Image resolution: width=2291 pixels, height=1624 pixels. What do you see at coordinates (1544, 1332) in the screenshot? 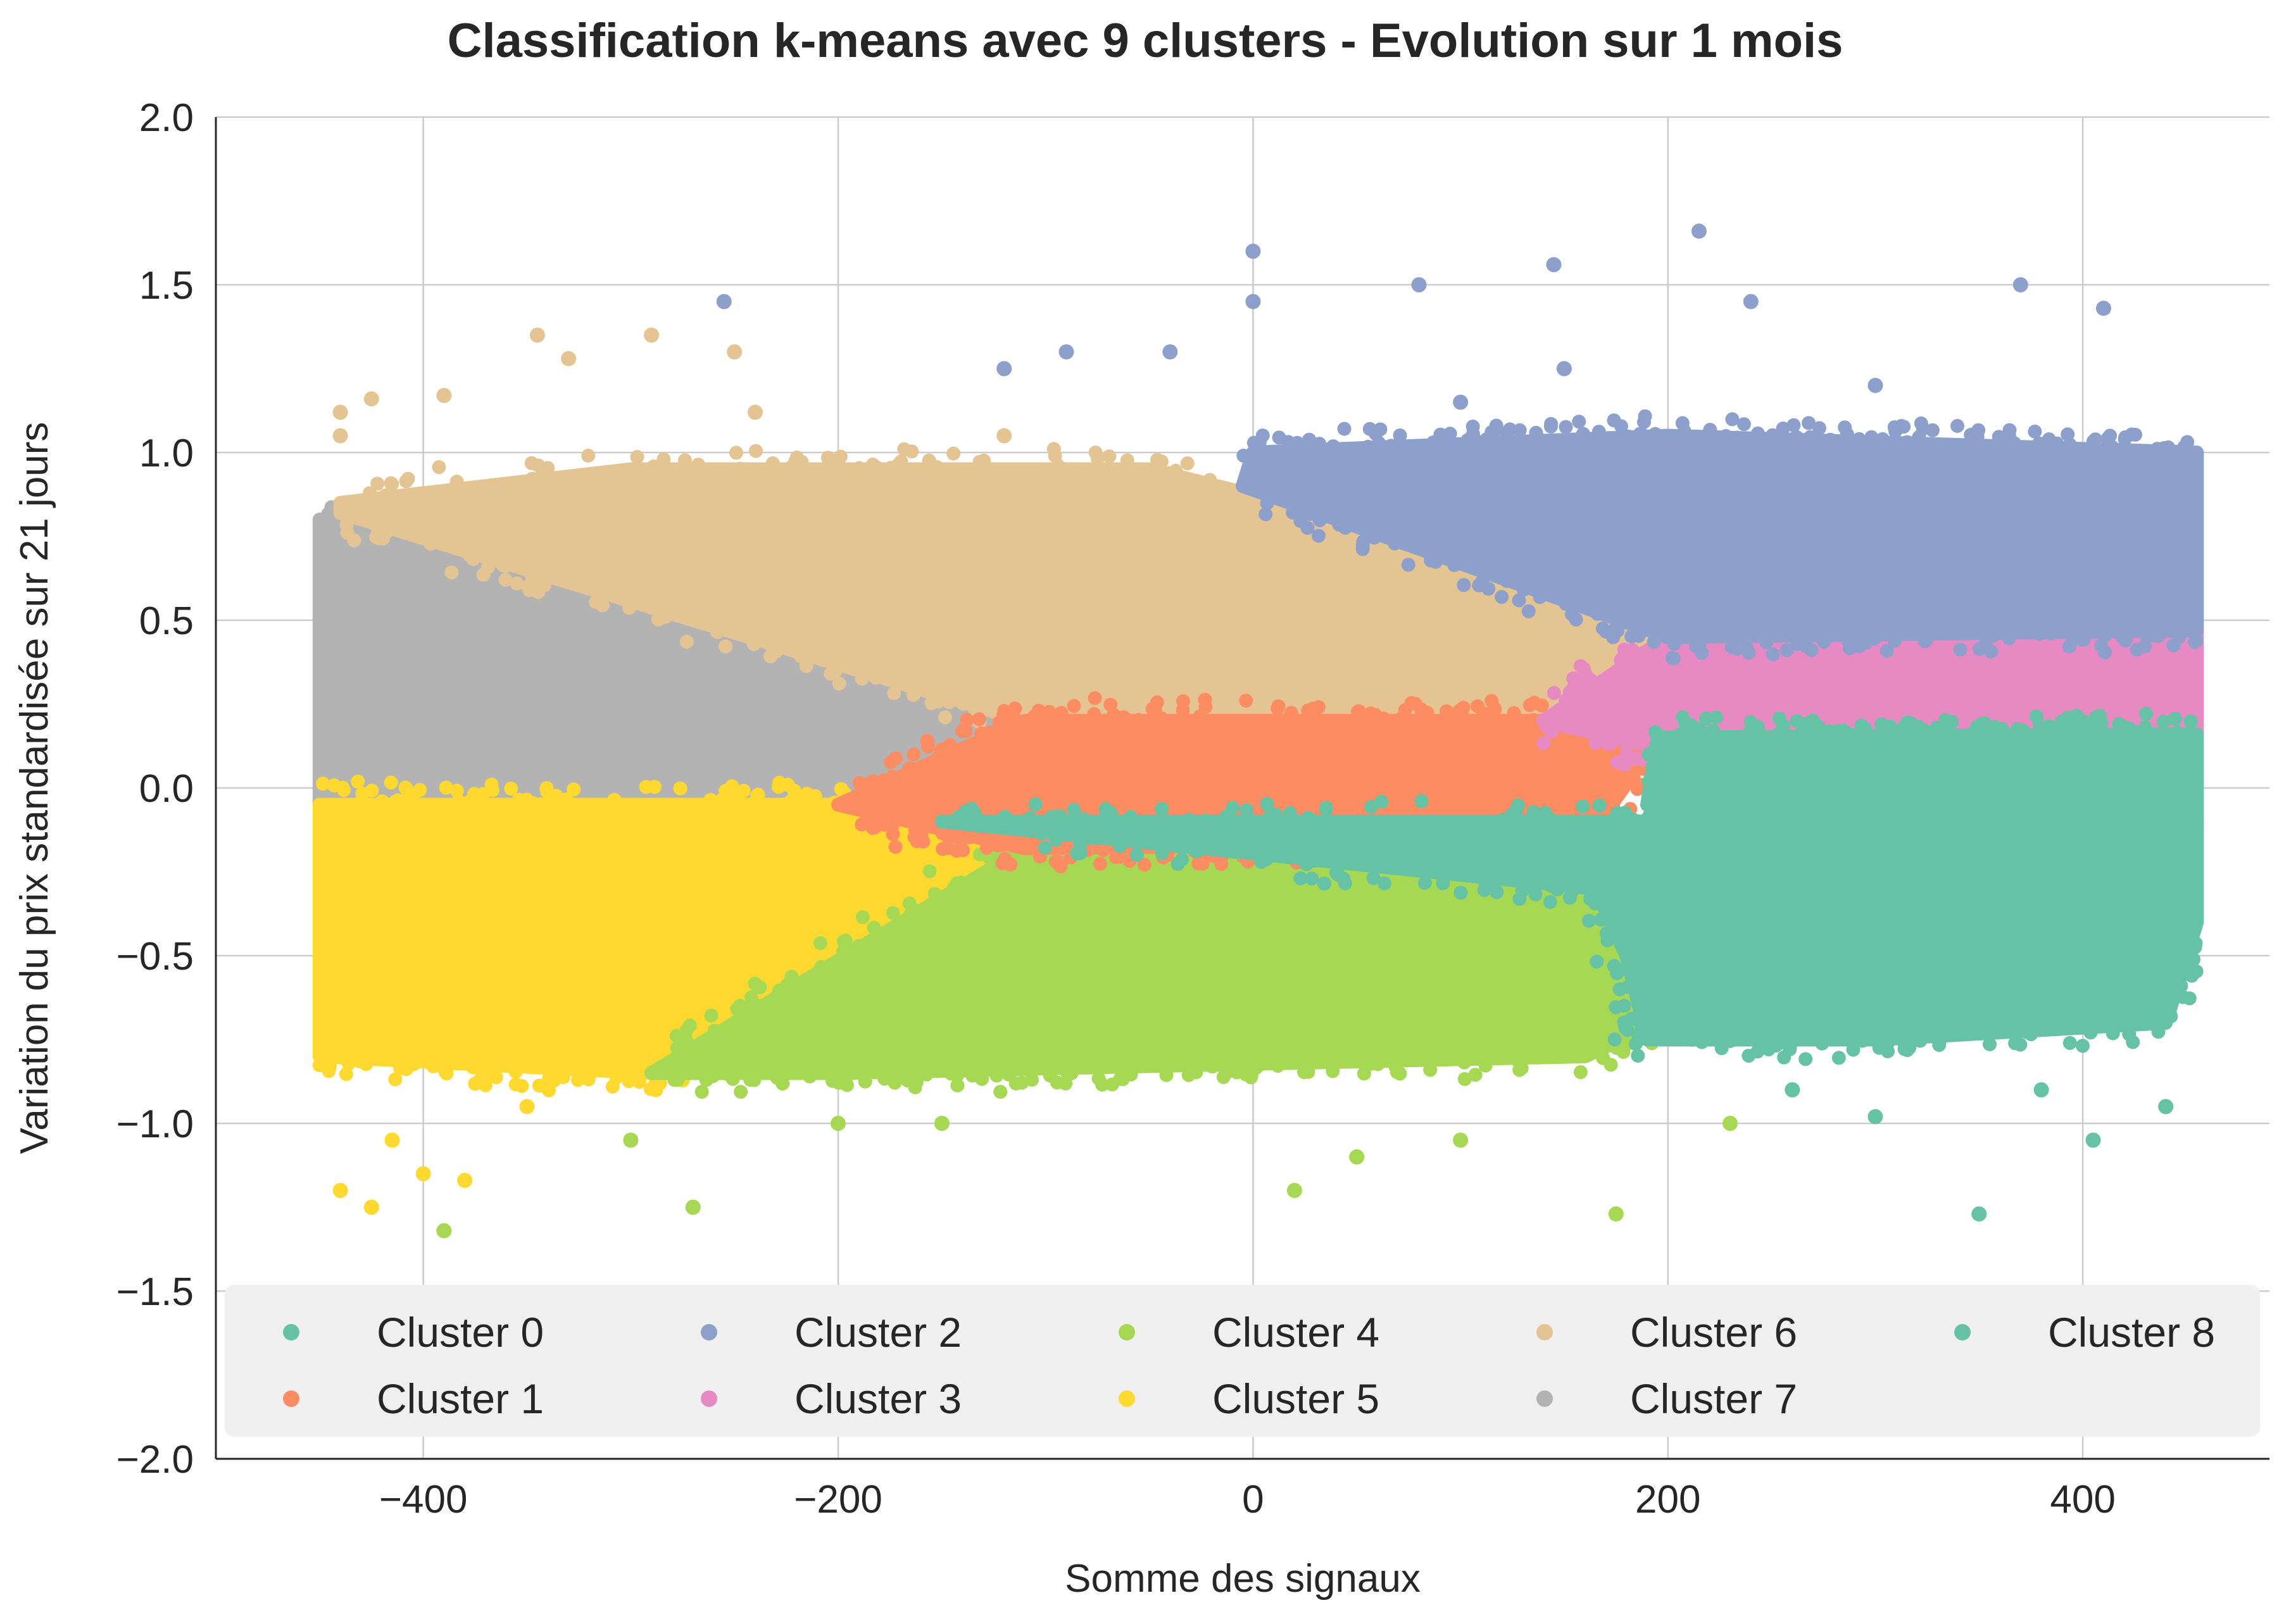
I see `legend-marker` at bounding box center [1544, 1332].